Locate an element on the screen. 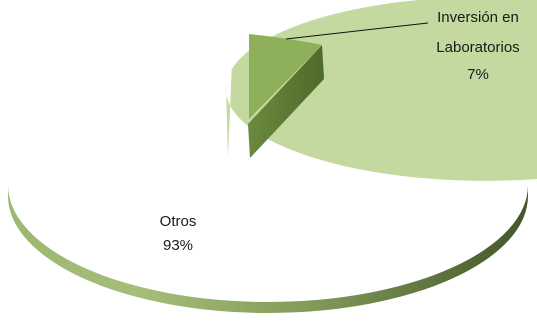 The image size is (537, 321). label-otros-name: Otros is located at coordinates (178, 221).